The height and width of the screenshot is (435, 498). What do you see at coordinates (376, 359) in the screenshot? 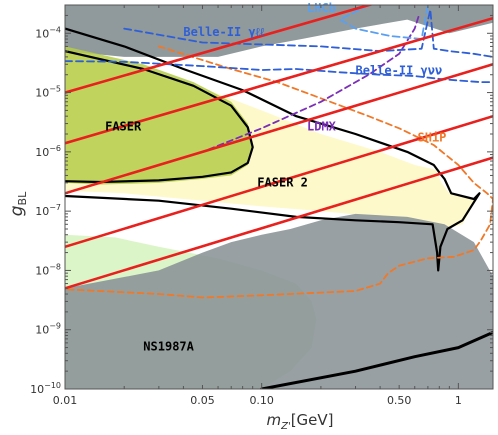
I see `ns-boundary` at bounding box center [376, 359].